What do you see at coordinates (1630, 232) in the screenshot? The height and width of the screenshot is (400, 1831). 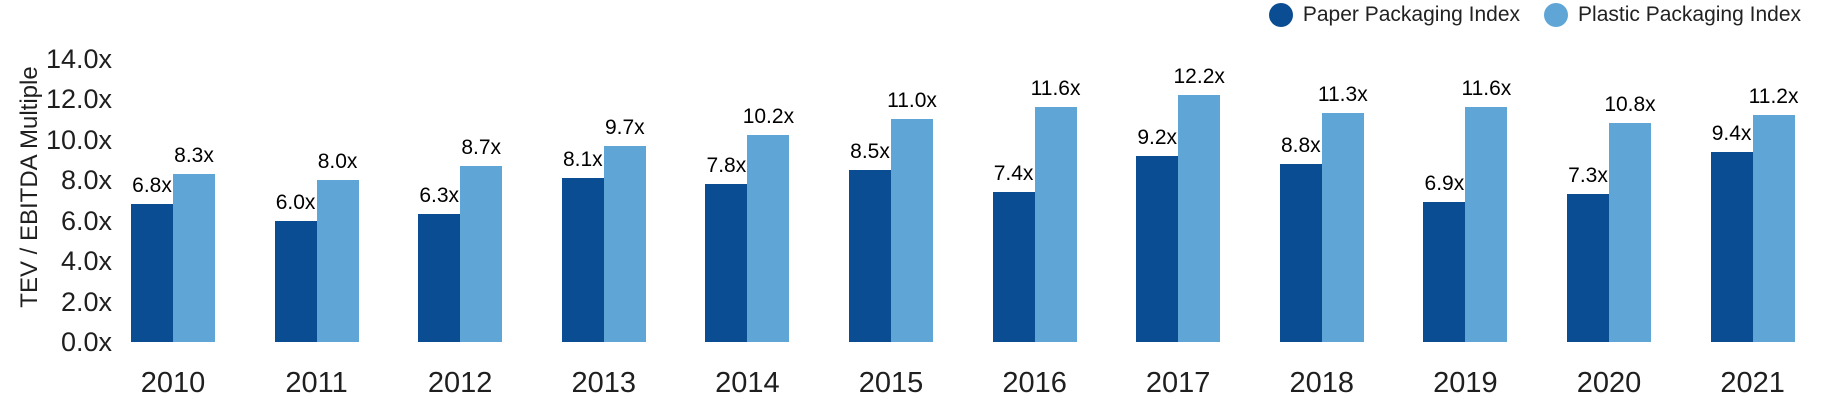 I see `plastic-index-bar-2020` at bounding box center [1630, 232].